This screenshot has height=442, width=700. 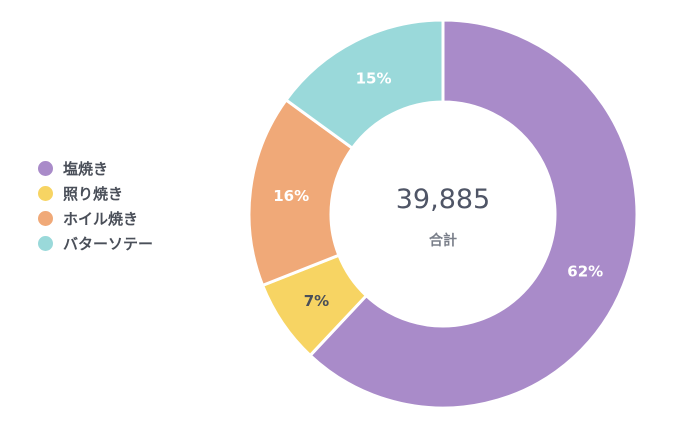 I want to click on legend-item-teriyaki: 照り焼き, so click(x=95, y=194).